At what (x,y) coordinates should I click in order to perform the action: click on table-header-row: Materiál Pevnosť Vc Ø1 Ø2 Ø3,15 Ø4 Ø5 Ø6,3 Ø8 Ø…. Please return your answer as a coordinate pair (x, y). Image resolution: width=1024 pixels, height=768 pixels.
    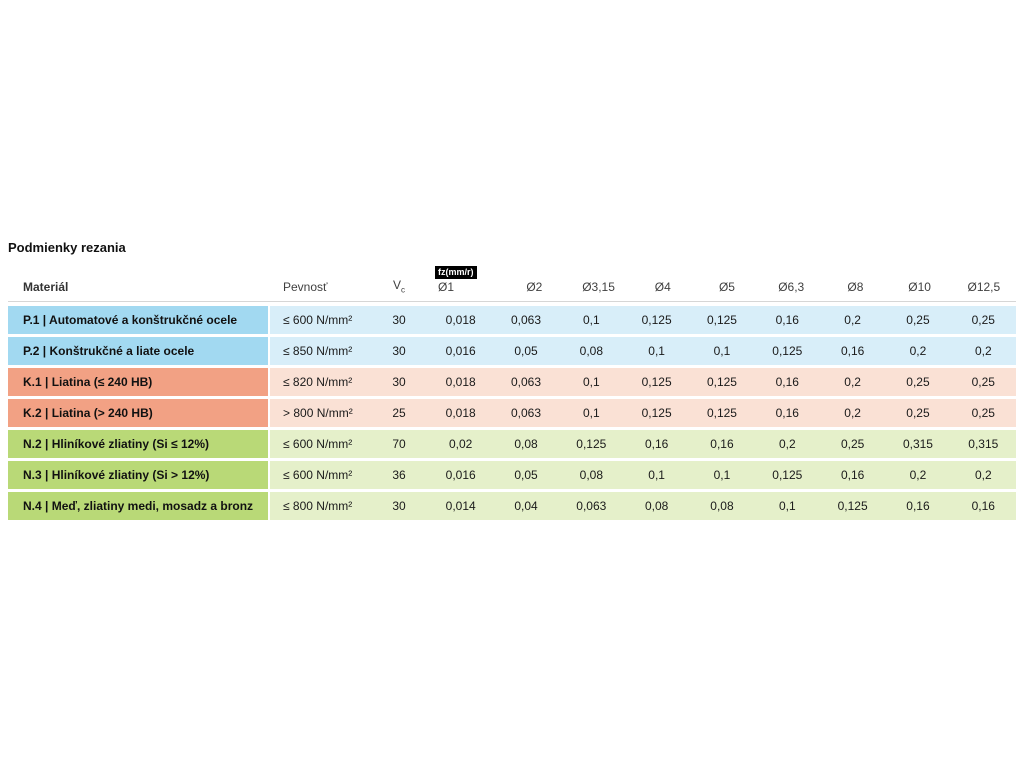
    Looking at the image, I should click on (512, 283).